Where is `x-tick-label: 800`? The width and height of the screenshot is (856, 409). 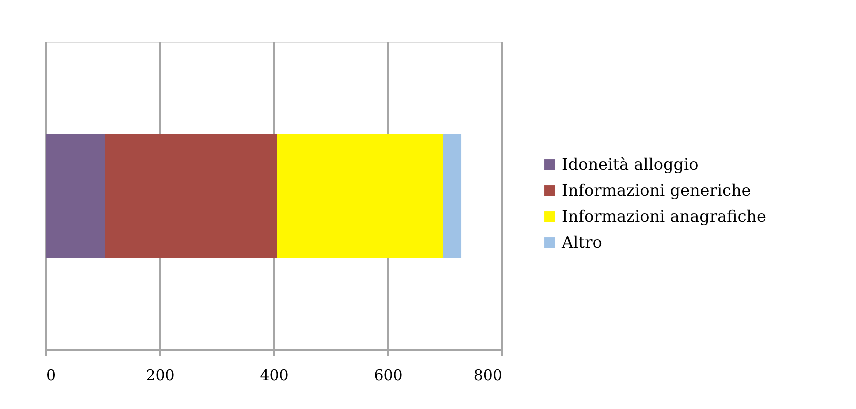 x-tick-label: 800 is located at coordinates (488, 375).